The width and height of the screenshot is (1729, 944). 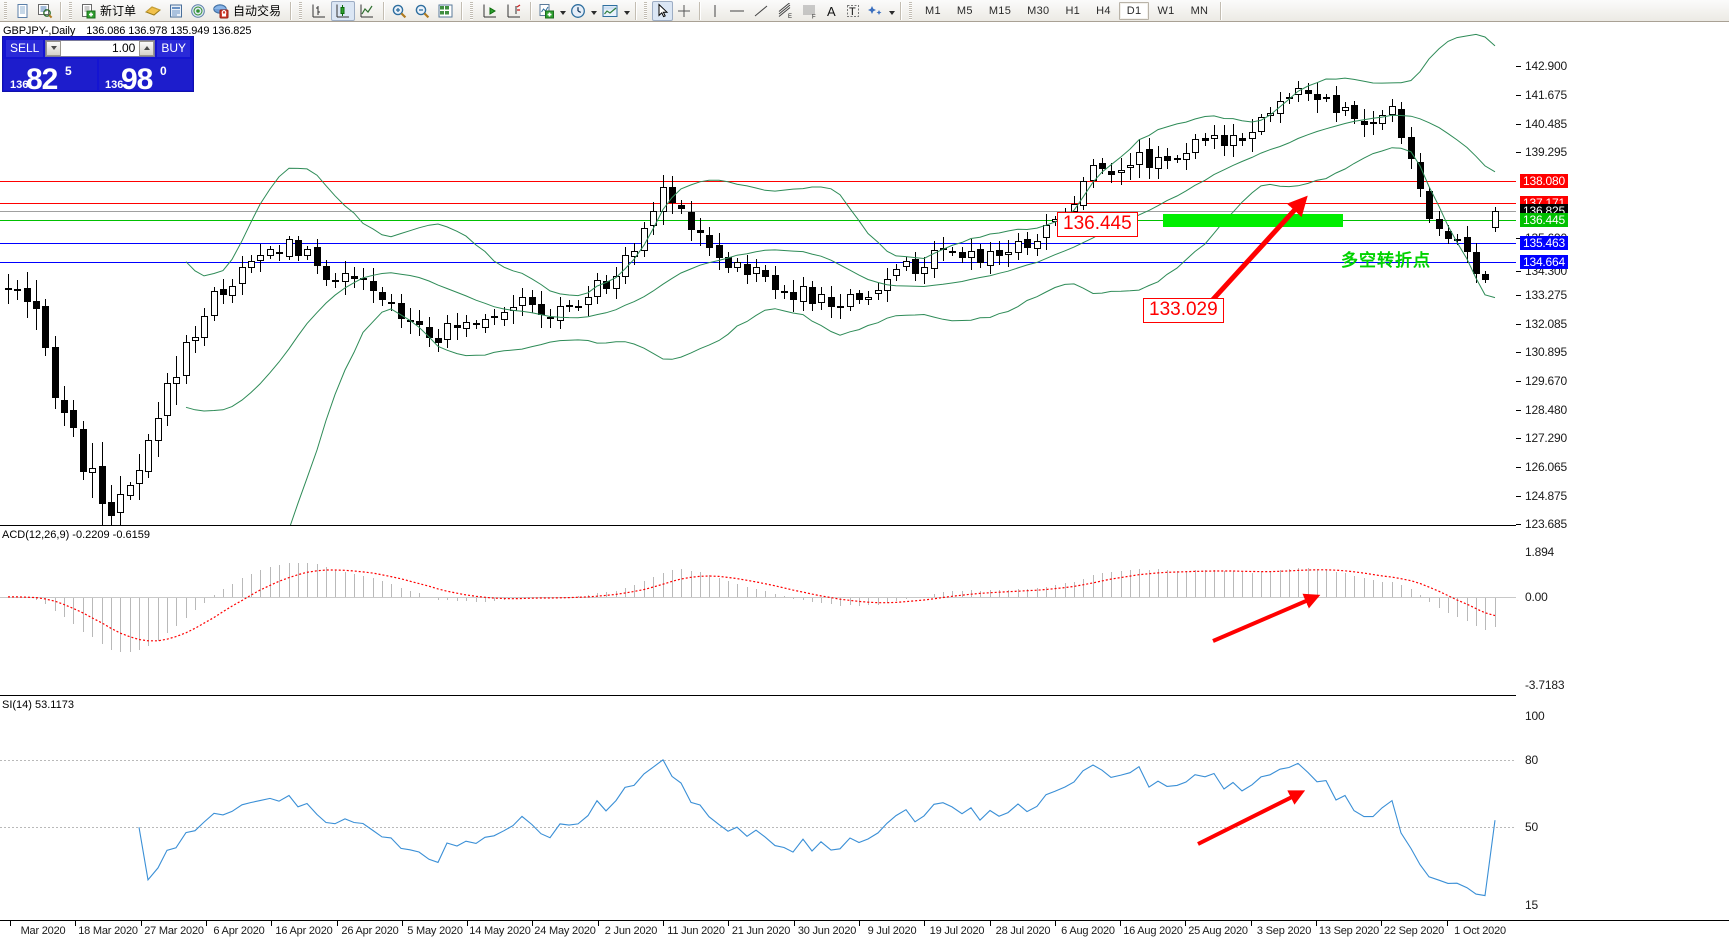 What do you see at coordinates (933, 10) in the screenshot?
I see `timeframe-m1: M1` at bounding box center [933, 10].